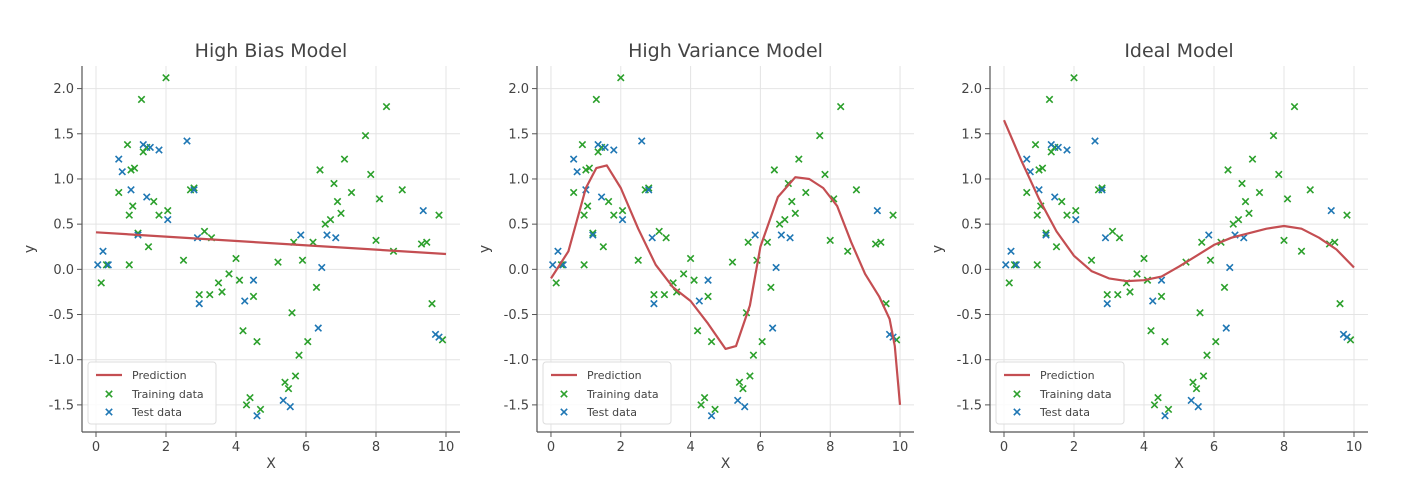  Describe the element at coordinates (938, 249) in the screenshot. I see `y-axis-label: y` at that location.